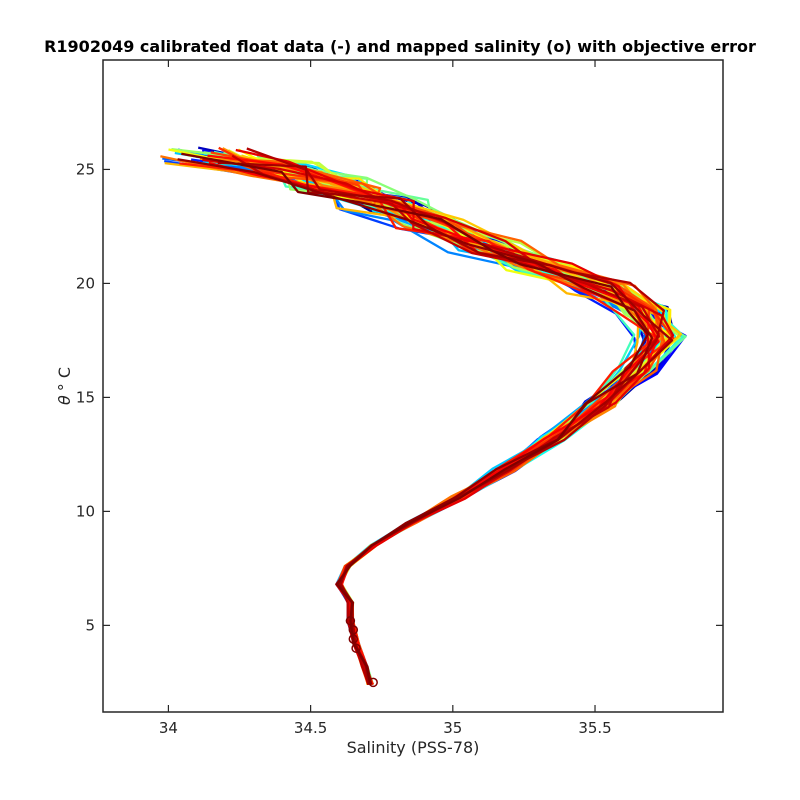  Describe the element at coordinates (310, 728) in the screenshot. I see `x-tick-label: 34.5` at that location.